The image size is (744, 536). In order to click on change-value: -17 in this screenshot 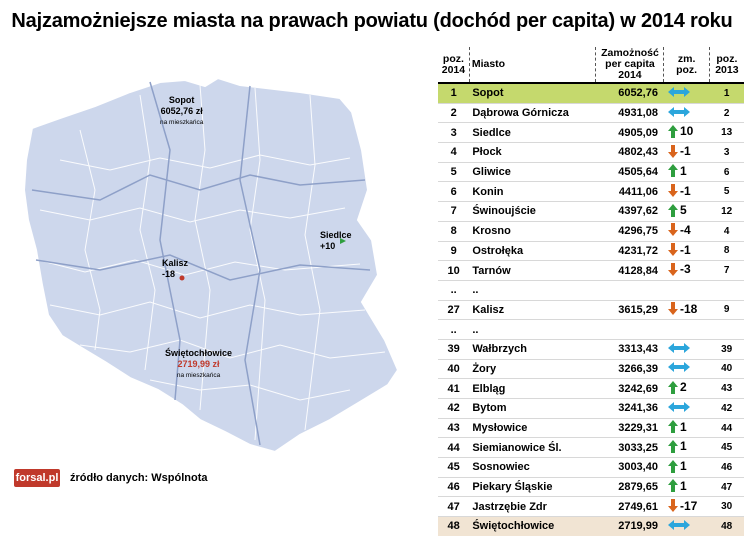, I will do `click(688, 505)`.